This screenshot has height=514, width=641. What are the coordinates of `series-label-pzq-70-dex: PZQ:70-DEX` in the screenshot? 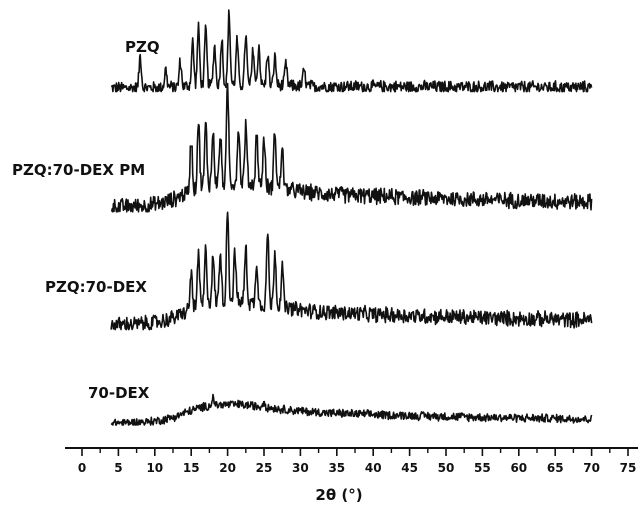 It's located at (96, 287).